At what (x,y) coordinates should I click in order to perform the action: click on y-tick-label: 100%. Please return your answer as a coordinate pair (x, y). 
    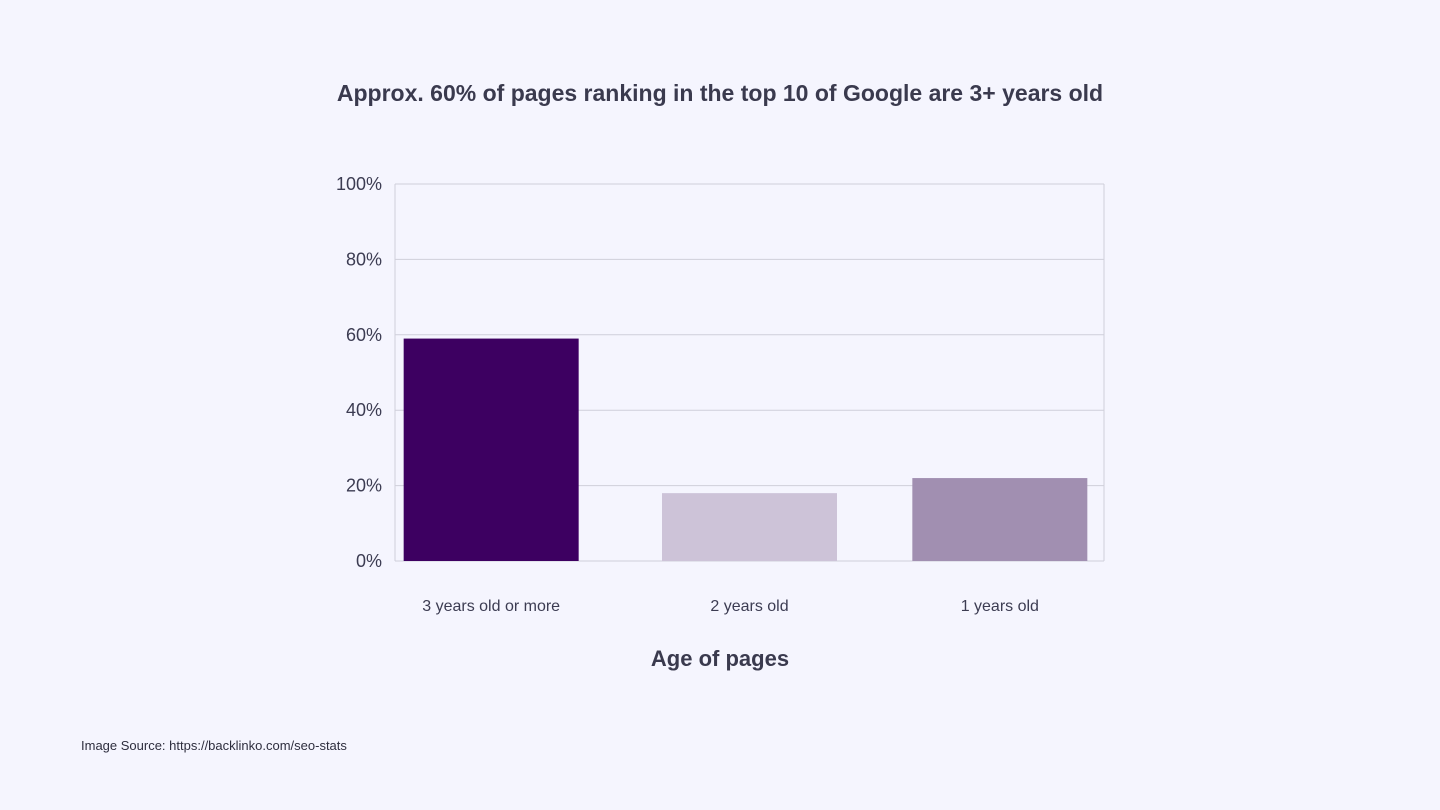
    Looking at the image, I should click on (359, 184).